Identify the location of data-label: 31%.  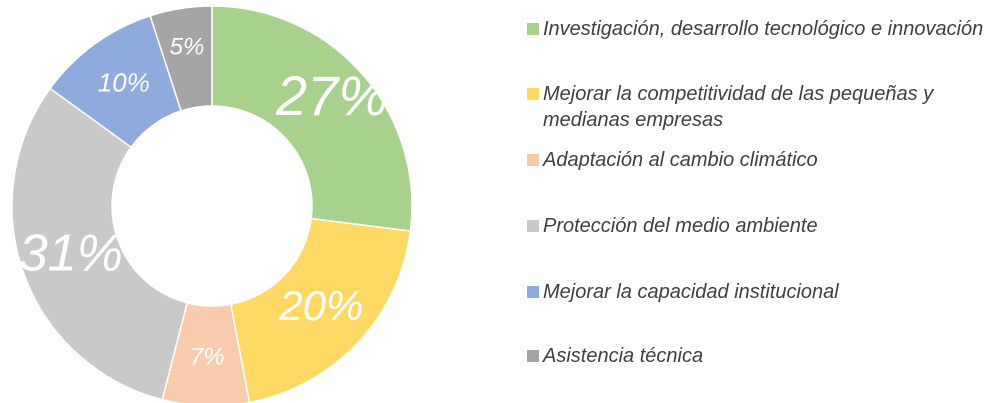
(71, 254).